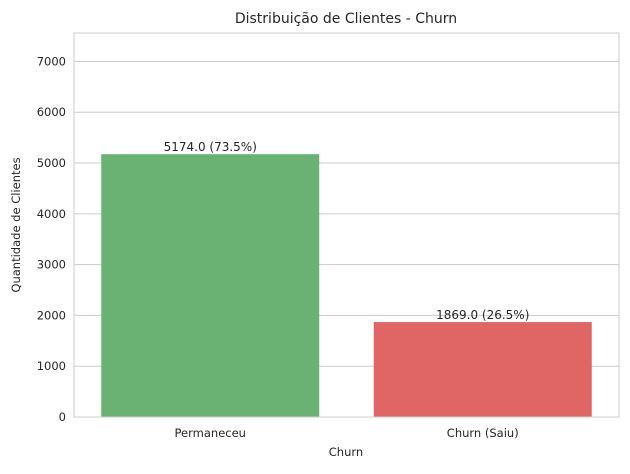 The image size is (630, 474). Describe the element at coordinates (482, 315) in the screenshot. I see `bar-value-label: 1869.0 (26.5%)` at that location.